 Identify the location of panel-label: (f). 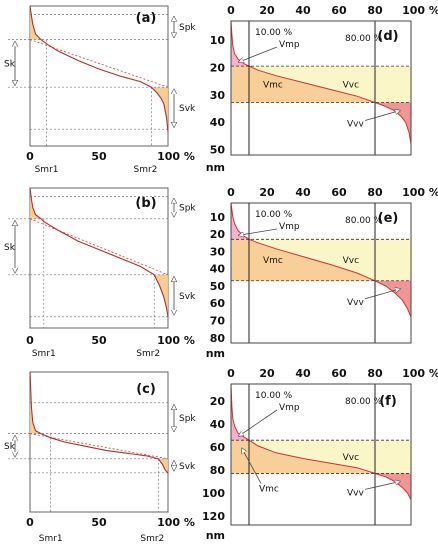
(388, 401).